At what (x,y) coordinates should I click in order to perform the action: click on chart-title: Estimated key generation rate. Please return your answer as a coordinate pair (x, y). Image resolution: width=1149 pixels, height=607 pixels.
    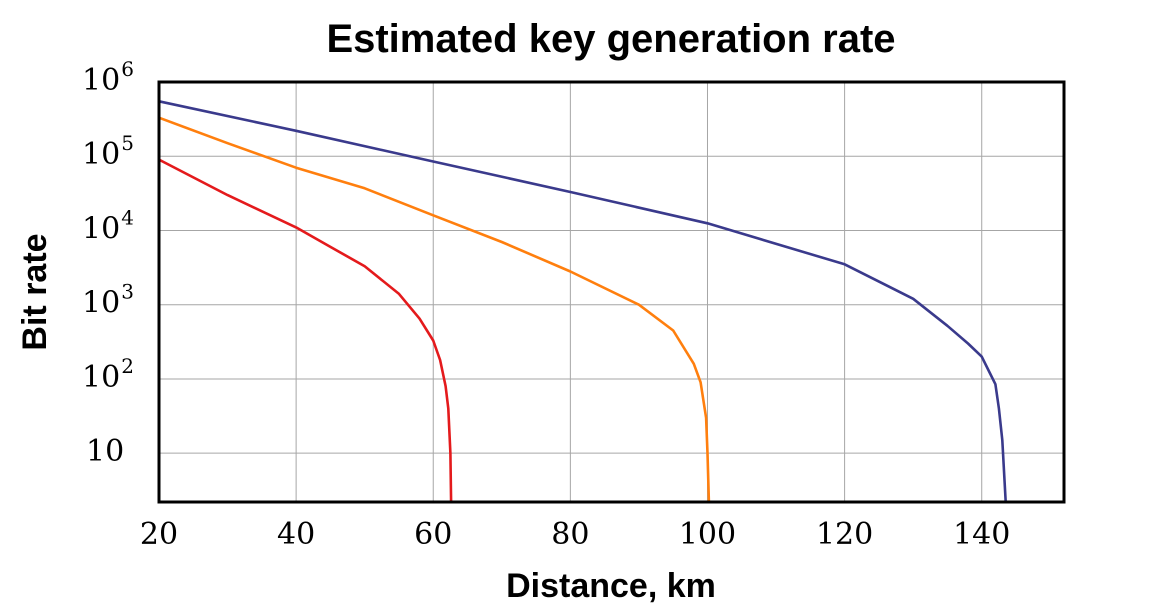
    Looking at the image, I should click on (610, 39).